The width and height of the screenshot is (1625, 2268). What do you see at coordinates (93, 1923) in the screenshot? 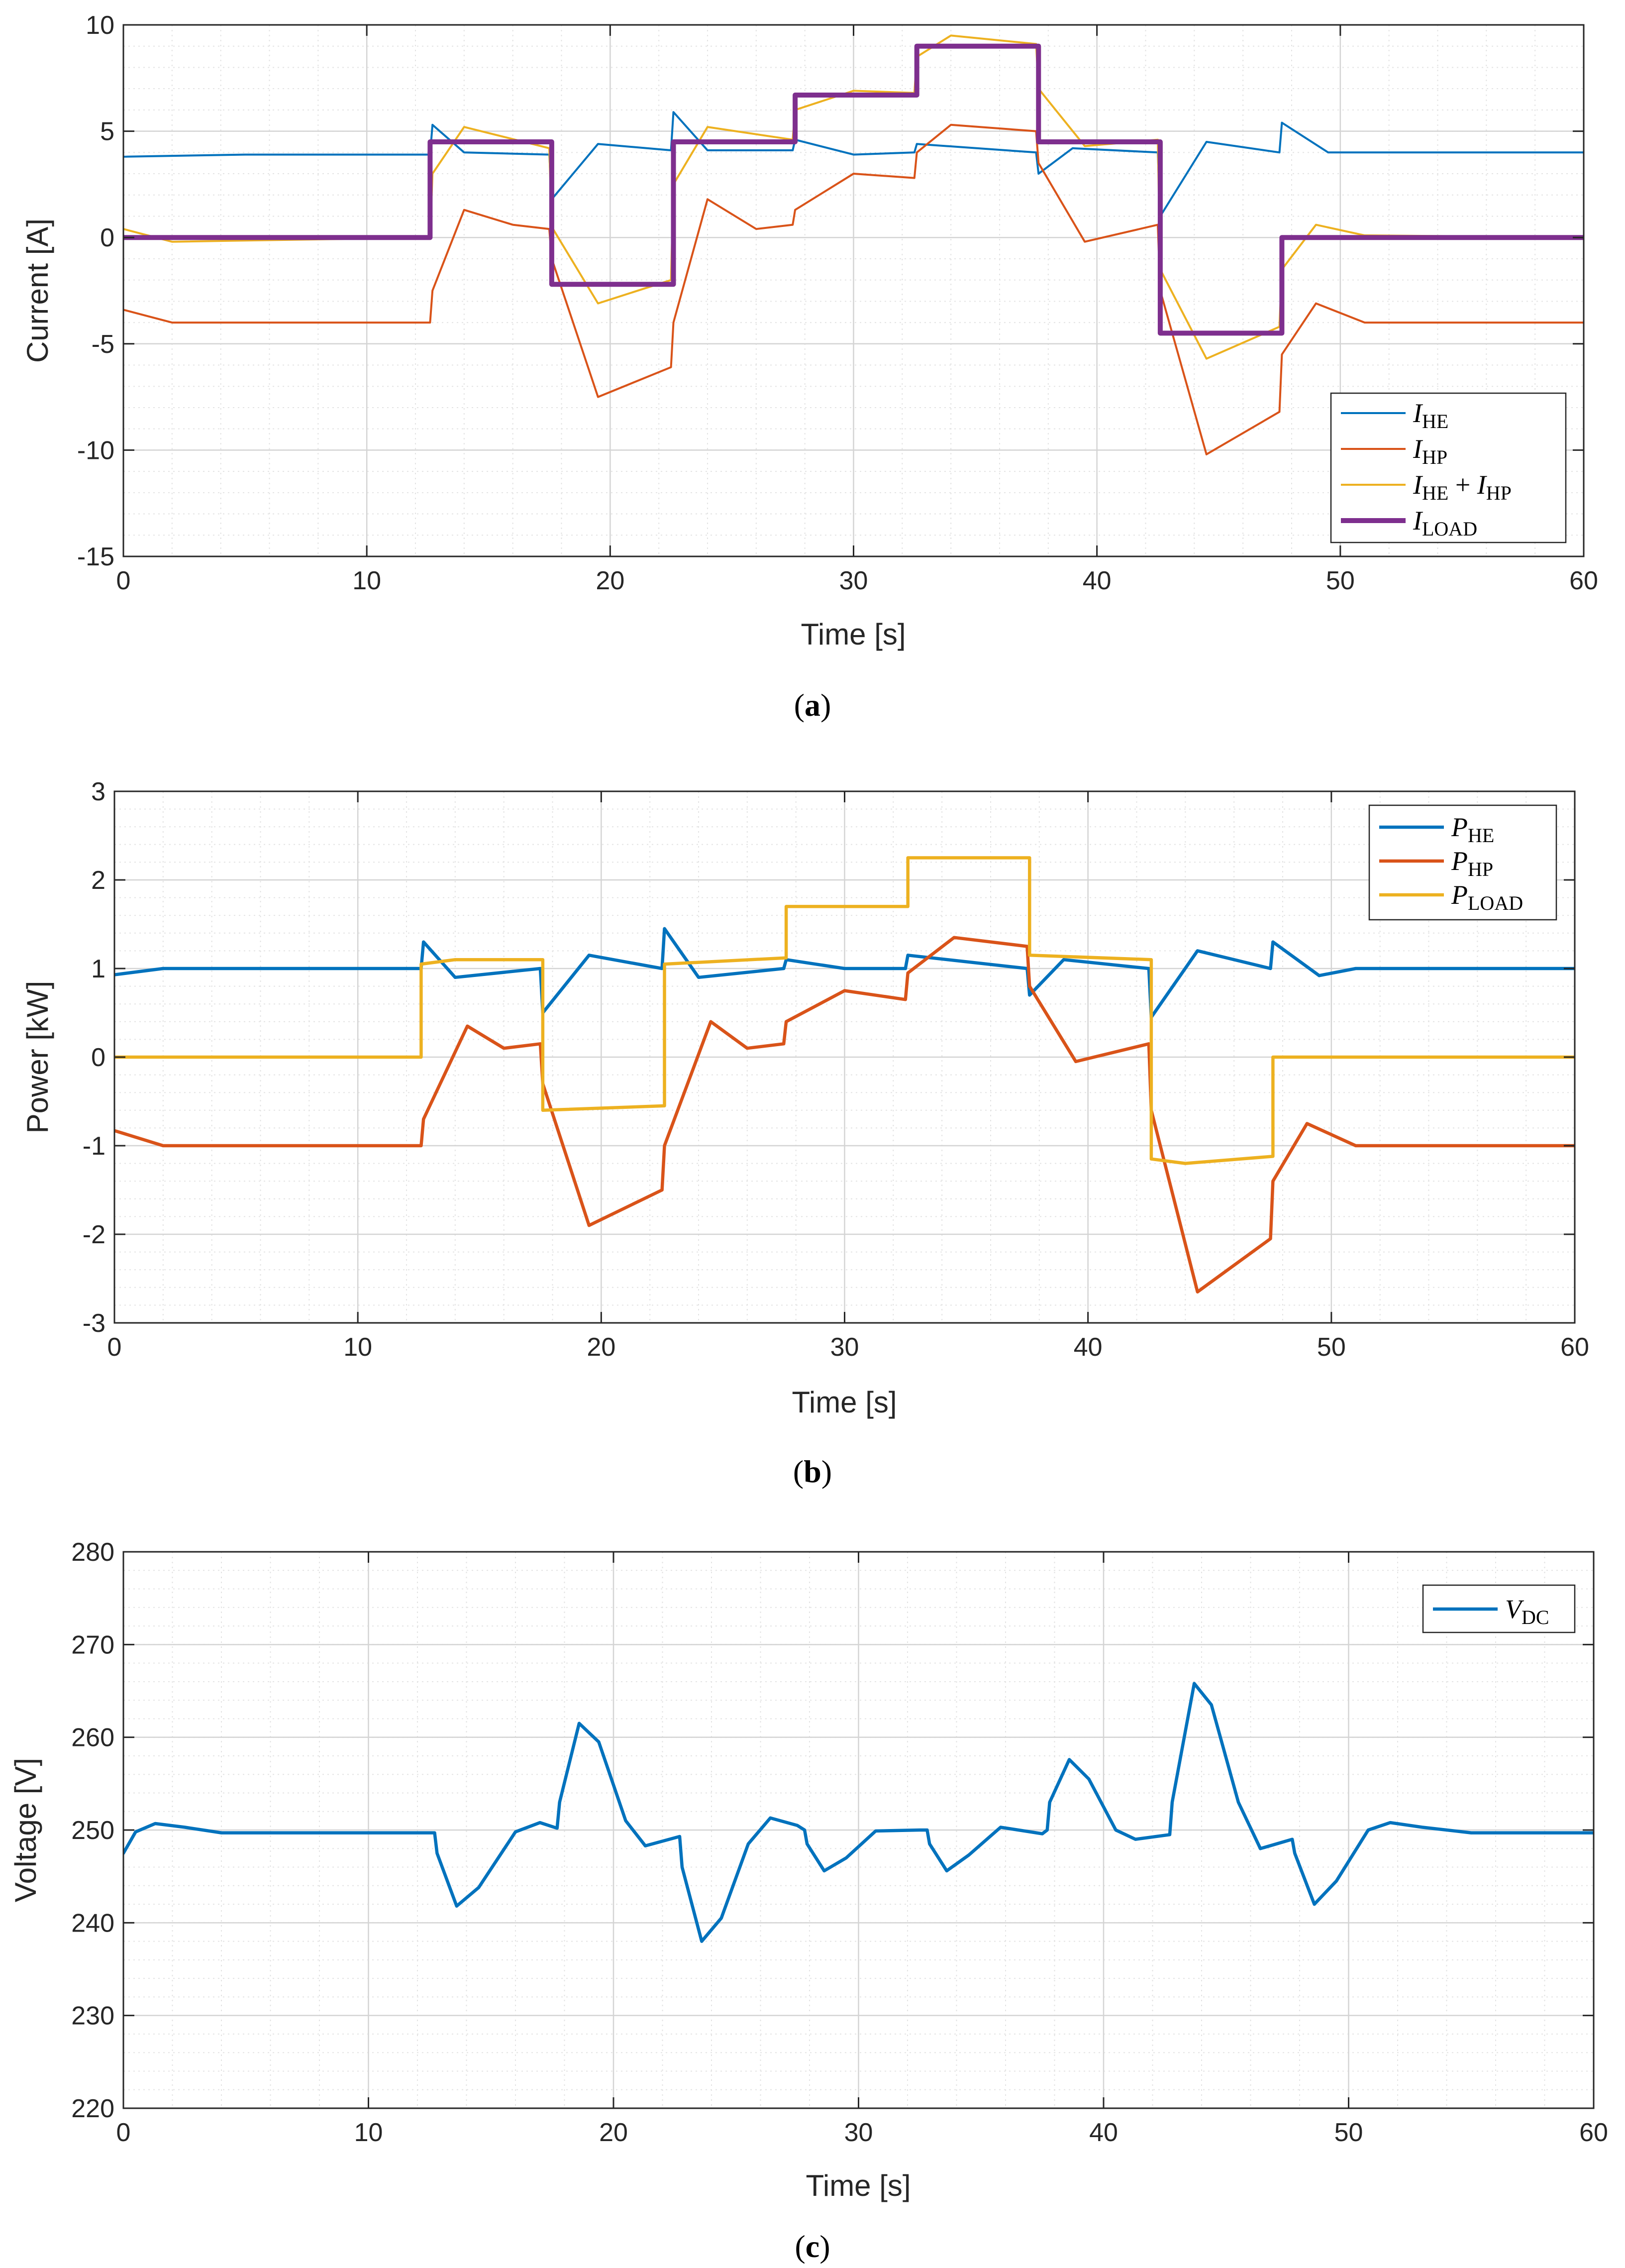
I see `y-tick-label-c: 240` at bounding box center [93, 1923].